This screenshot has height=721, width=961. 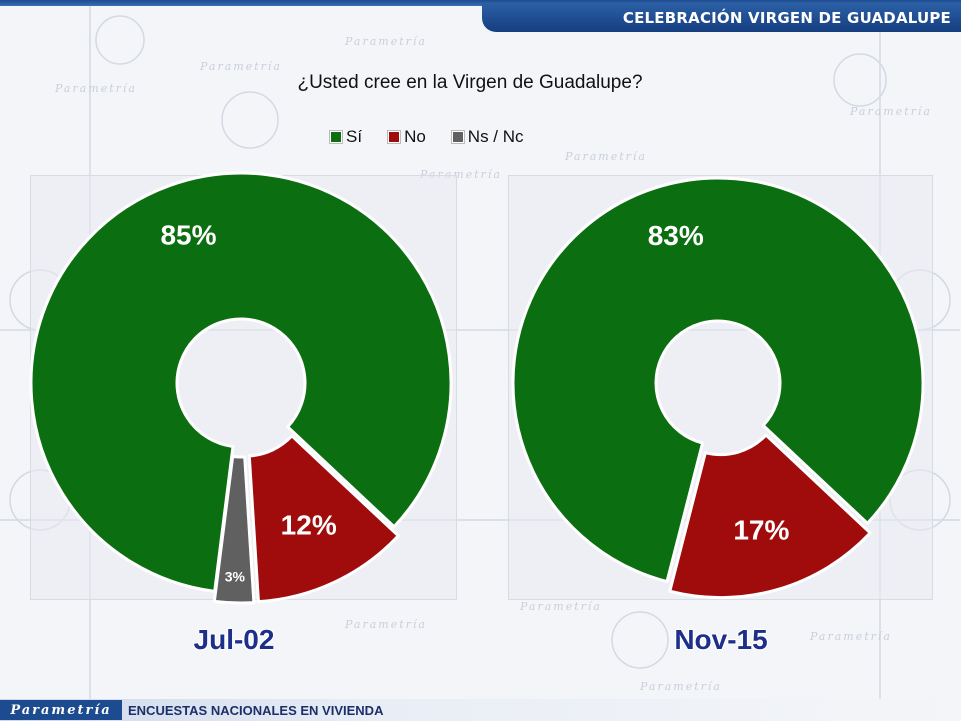 I want to click on legend-label-si: Sí, so click(x=354, y=136).